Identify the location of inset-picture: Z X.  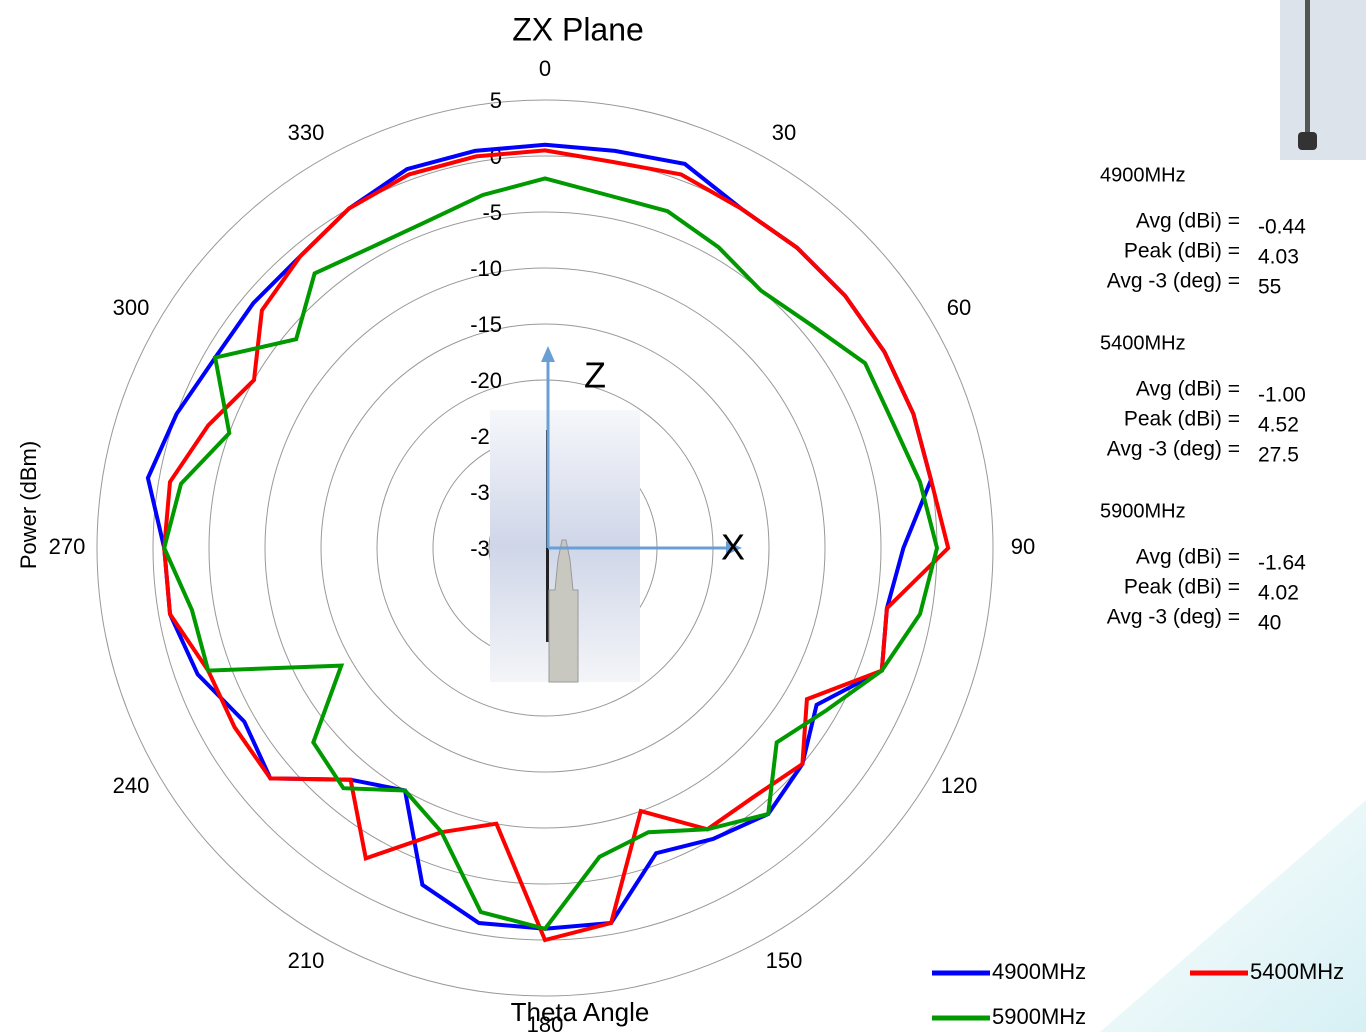
(617, 514).